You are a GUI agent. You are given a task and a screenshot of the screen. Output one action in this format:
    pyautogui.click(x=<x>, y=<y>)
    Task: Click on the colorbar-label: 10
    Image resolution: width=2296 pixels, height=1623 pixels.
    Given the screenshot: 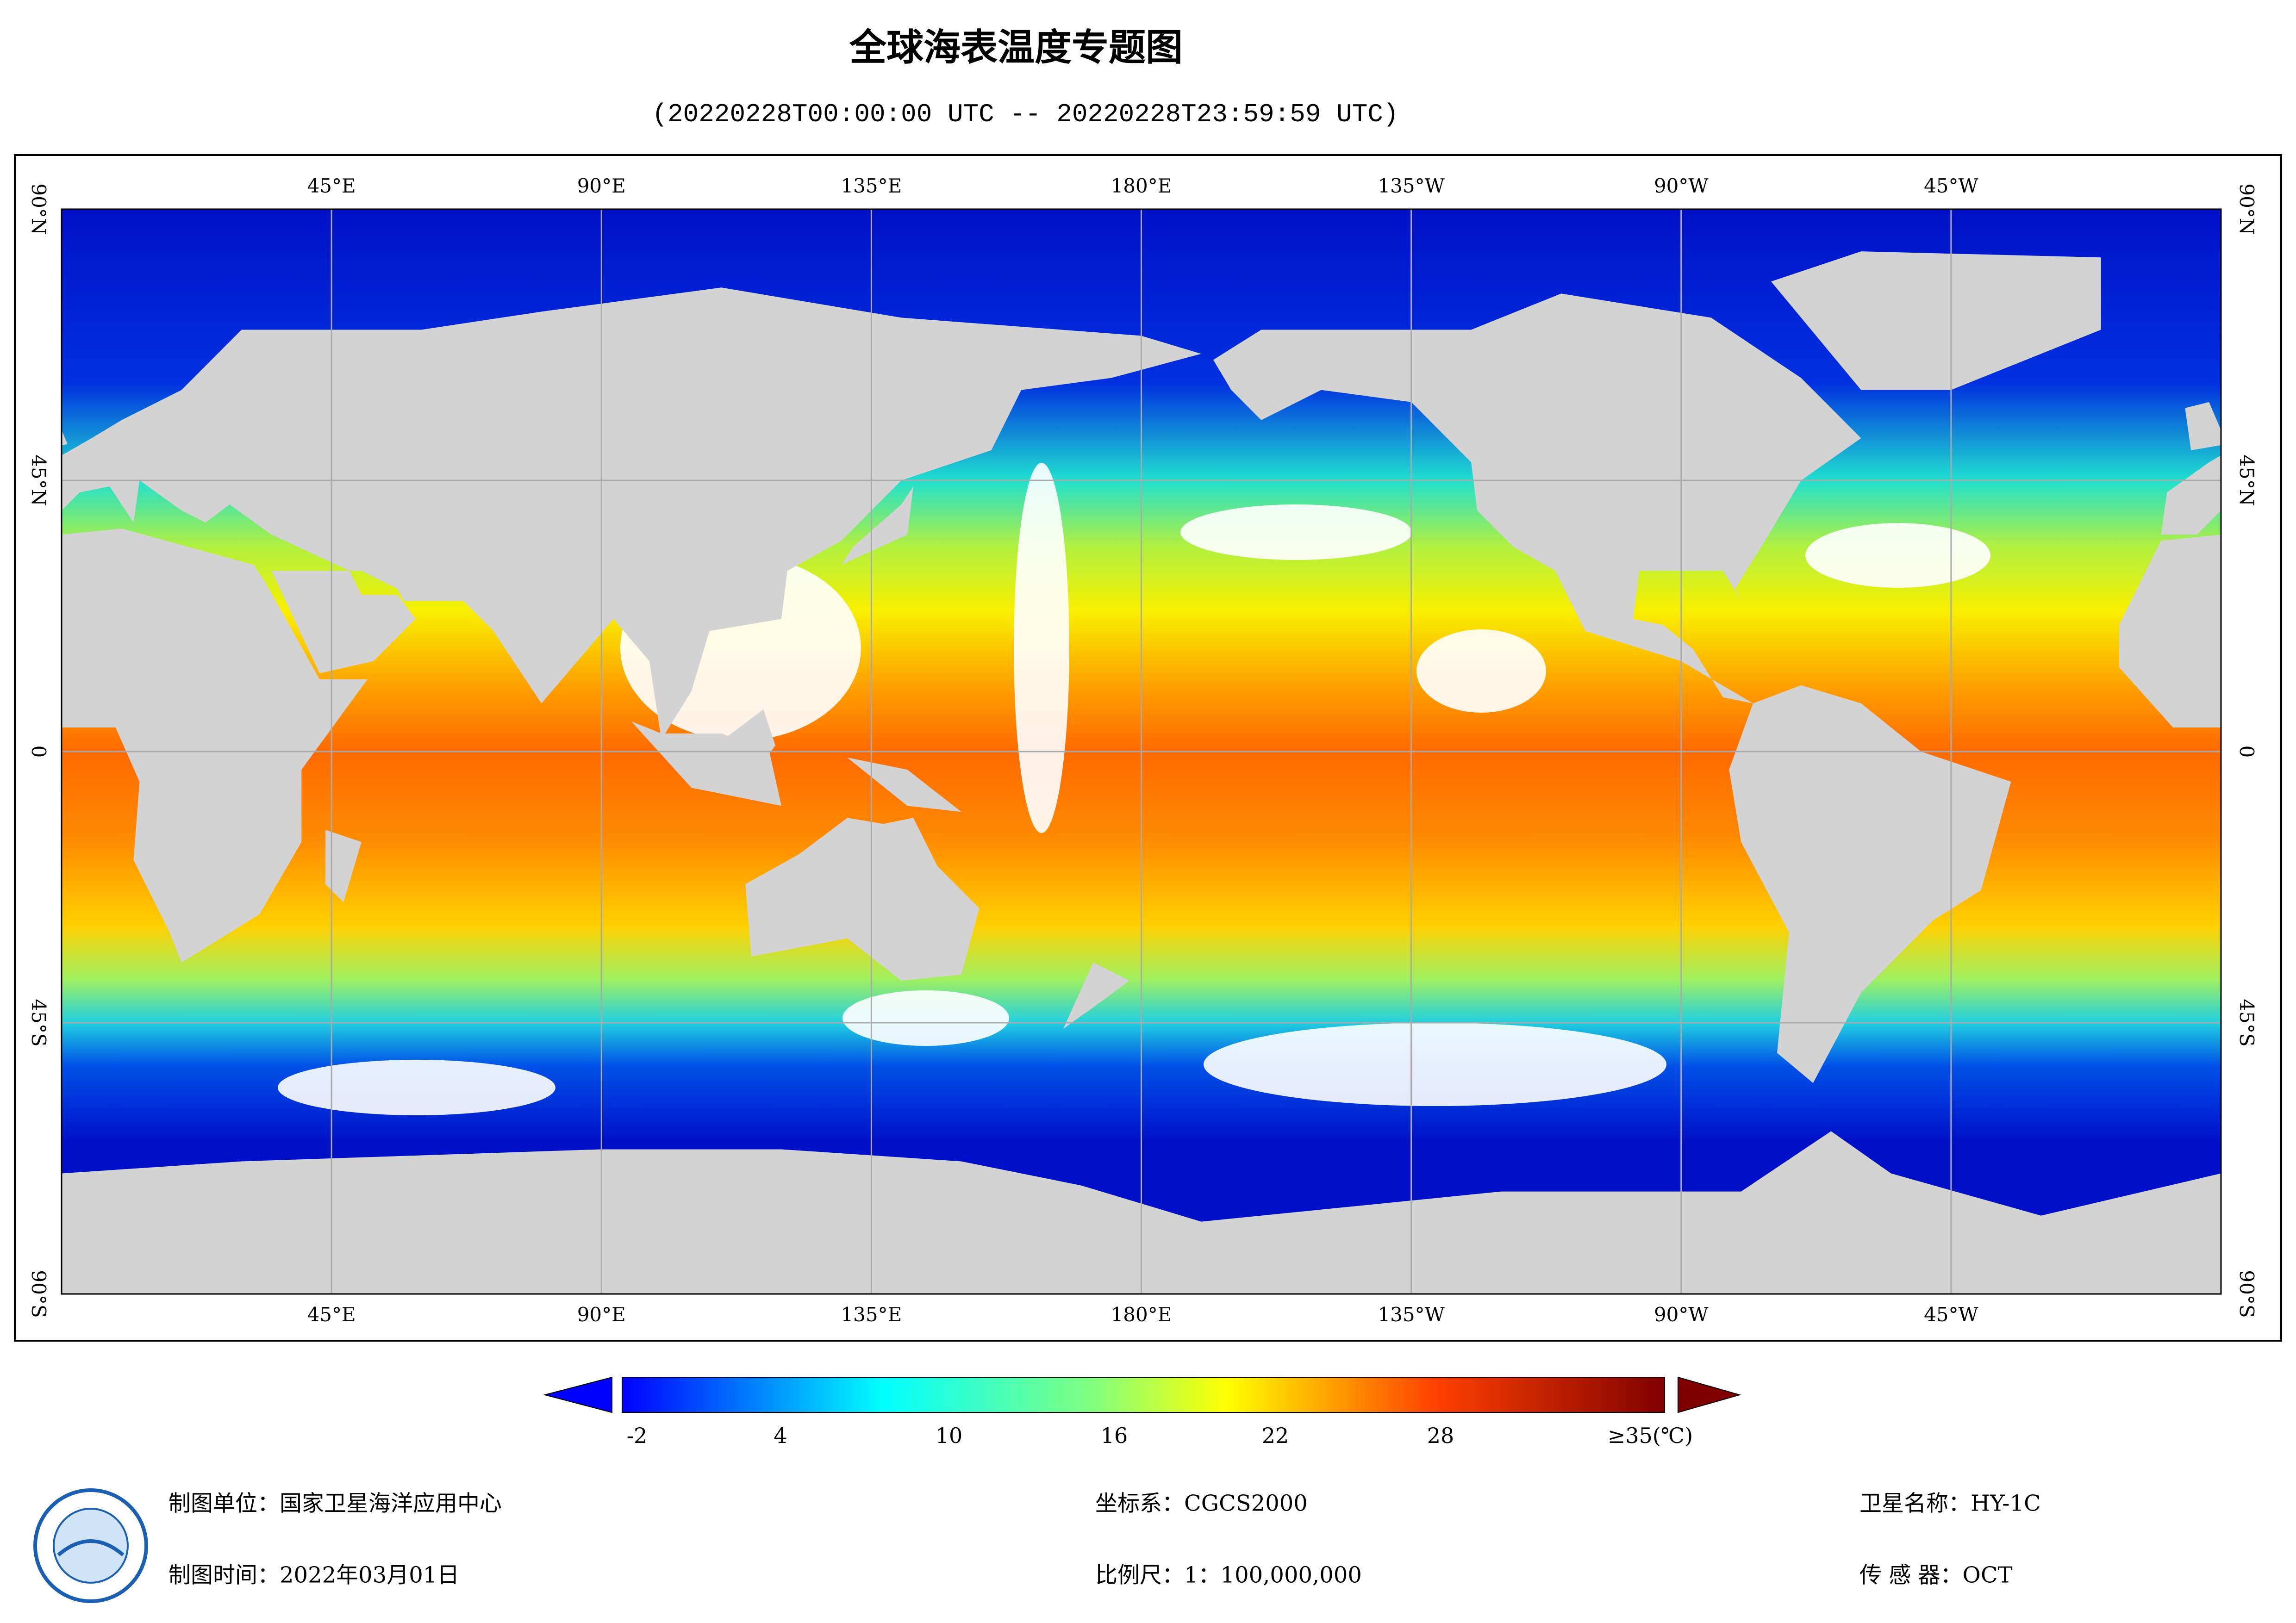 What is the action you would take?
    pyautogui.click(x=949, y=1435)
    